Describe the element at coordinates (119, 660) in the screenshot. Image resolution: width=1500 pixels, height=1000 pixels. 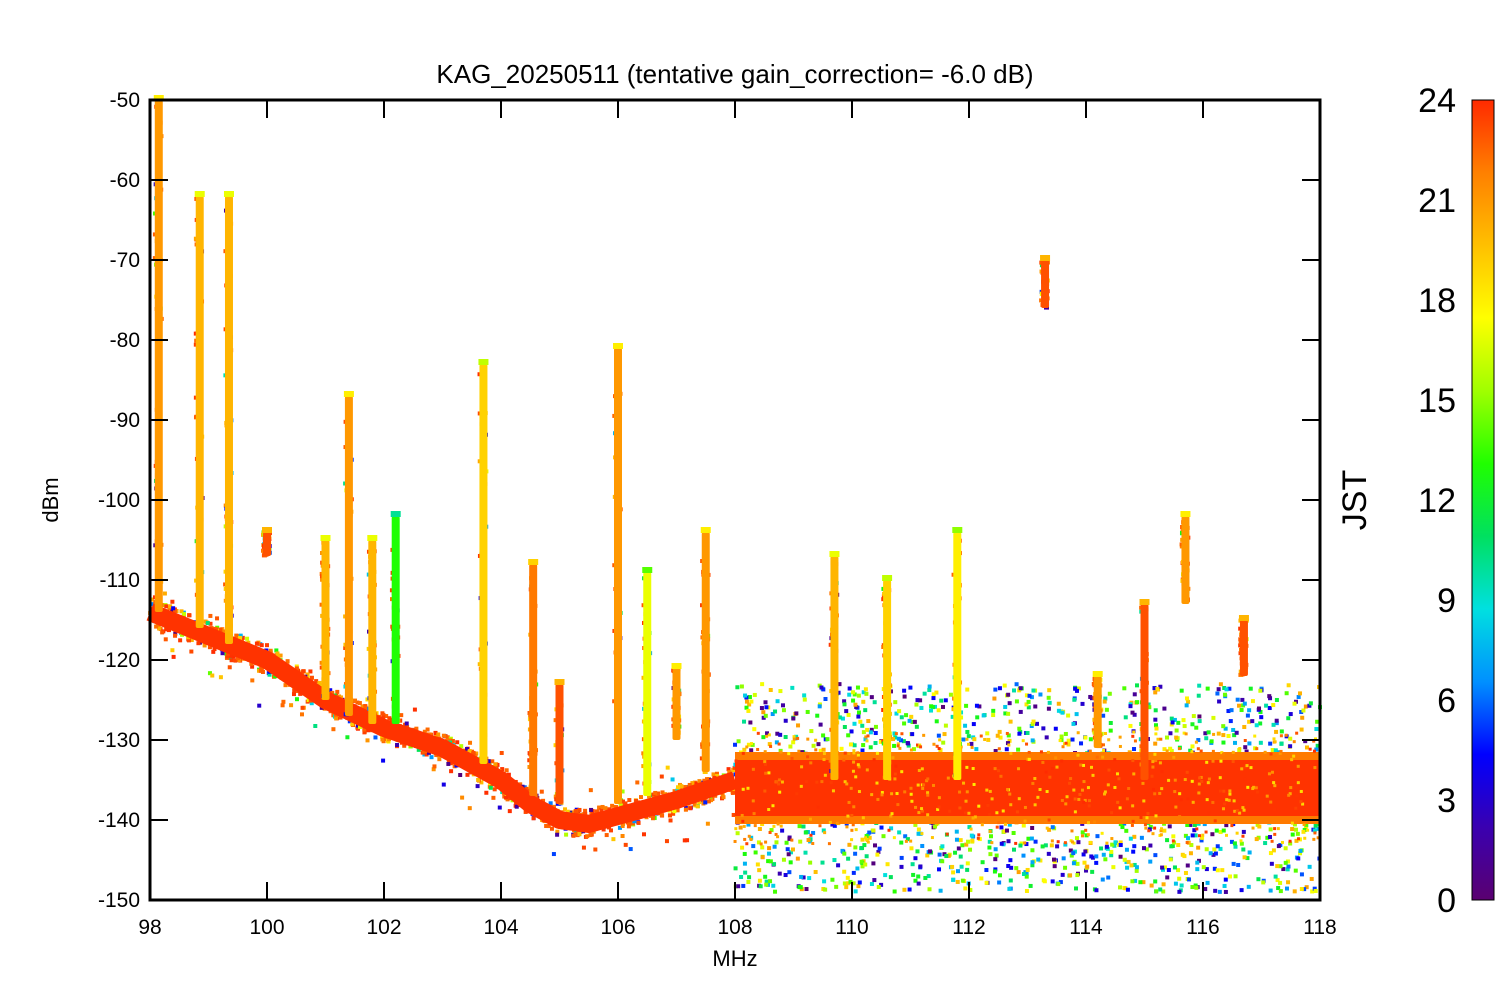
I see `y-tick-label: -120` at that location.